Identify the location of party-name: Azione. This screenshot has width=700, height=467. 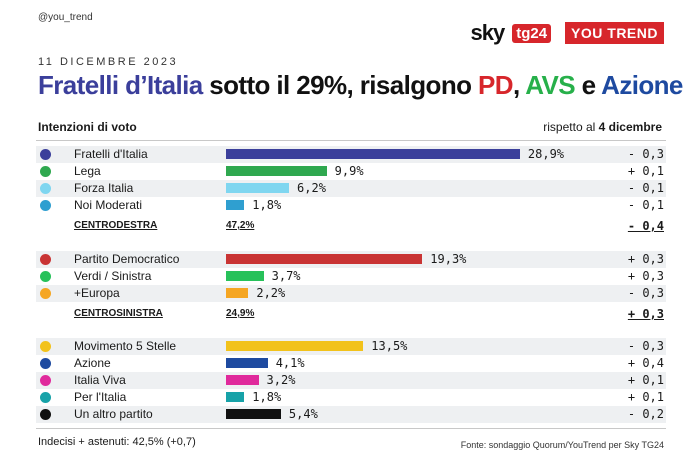
(92, 363).